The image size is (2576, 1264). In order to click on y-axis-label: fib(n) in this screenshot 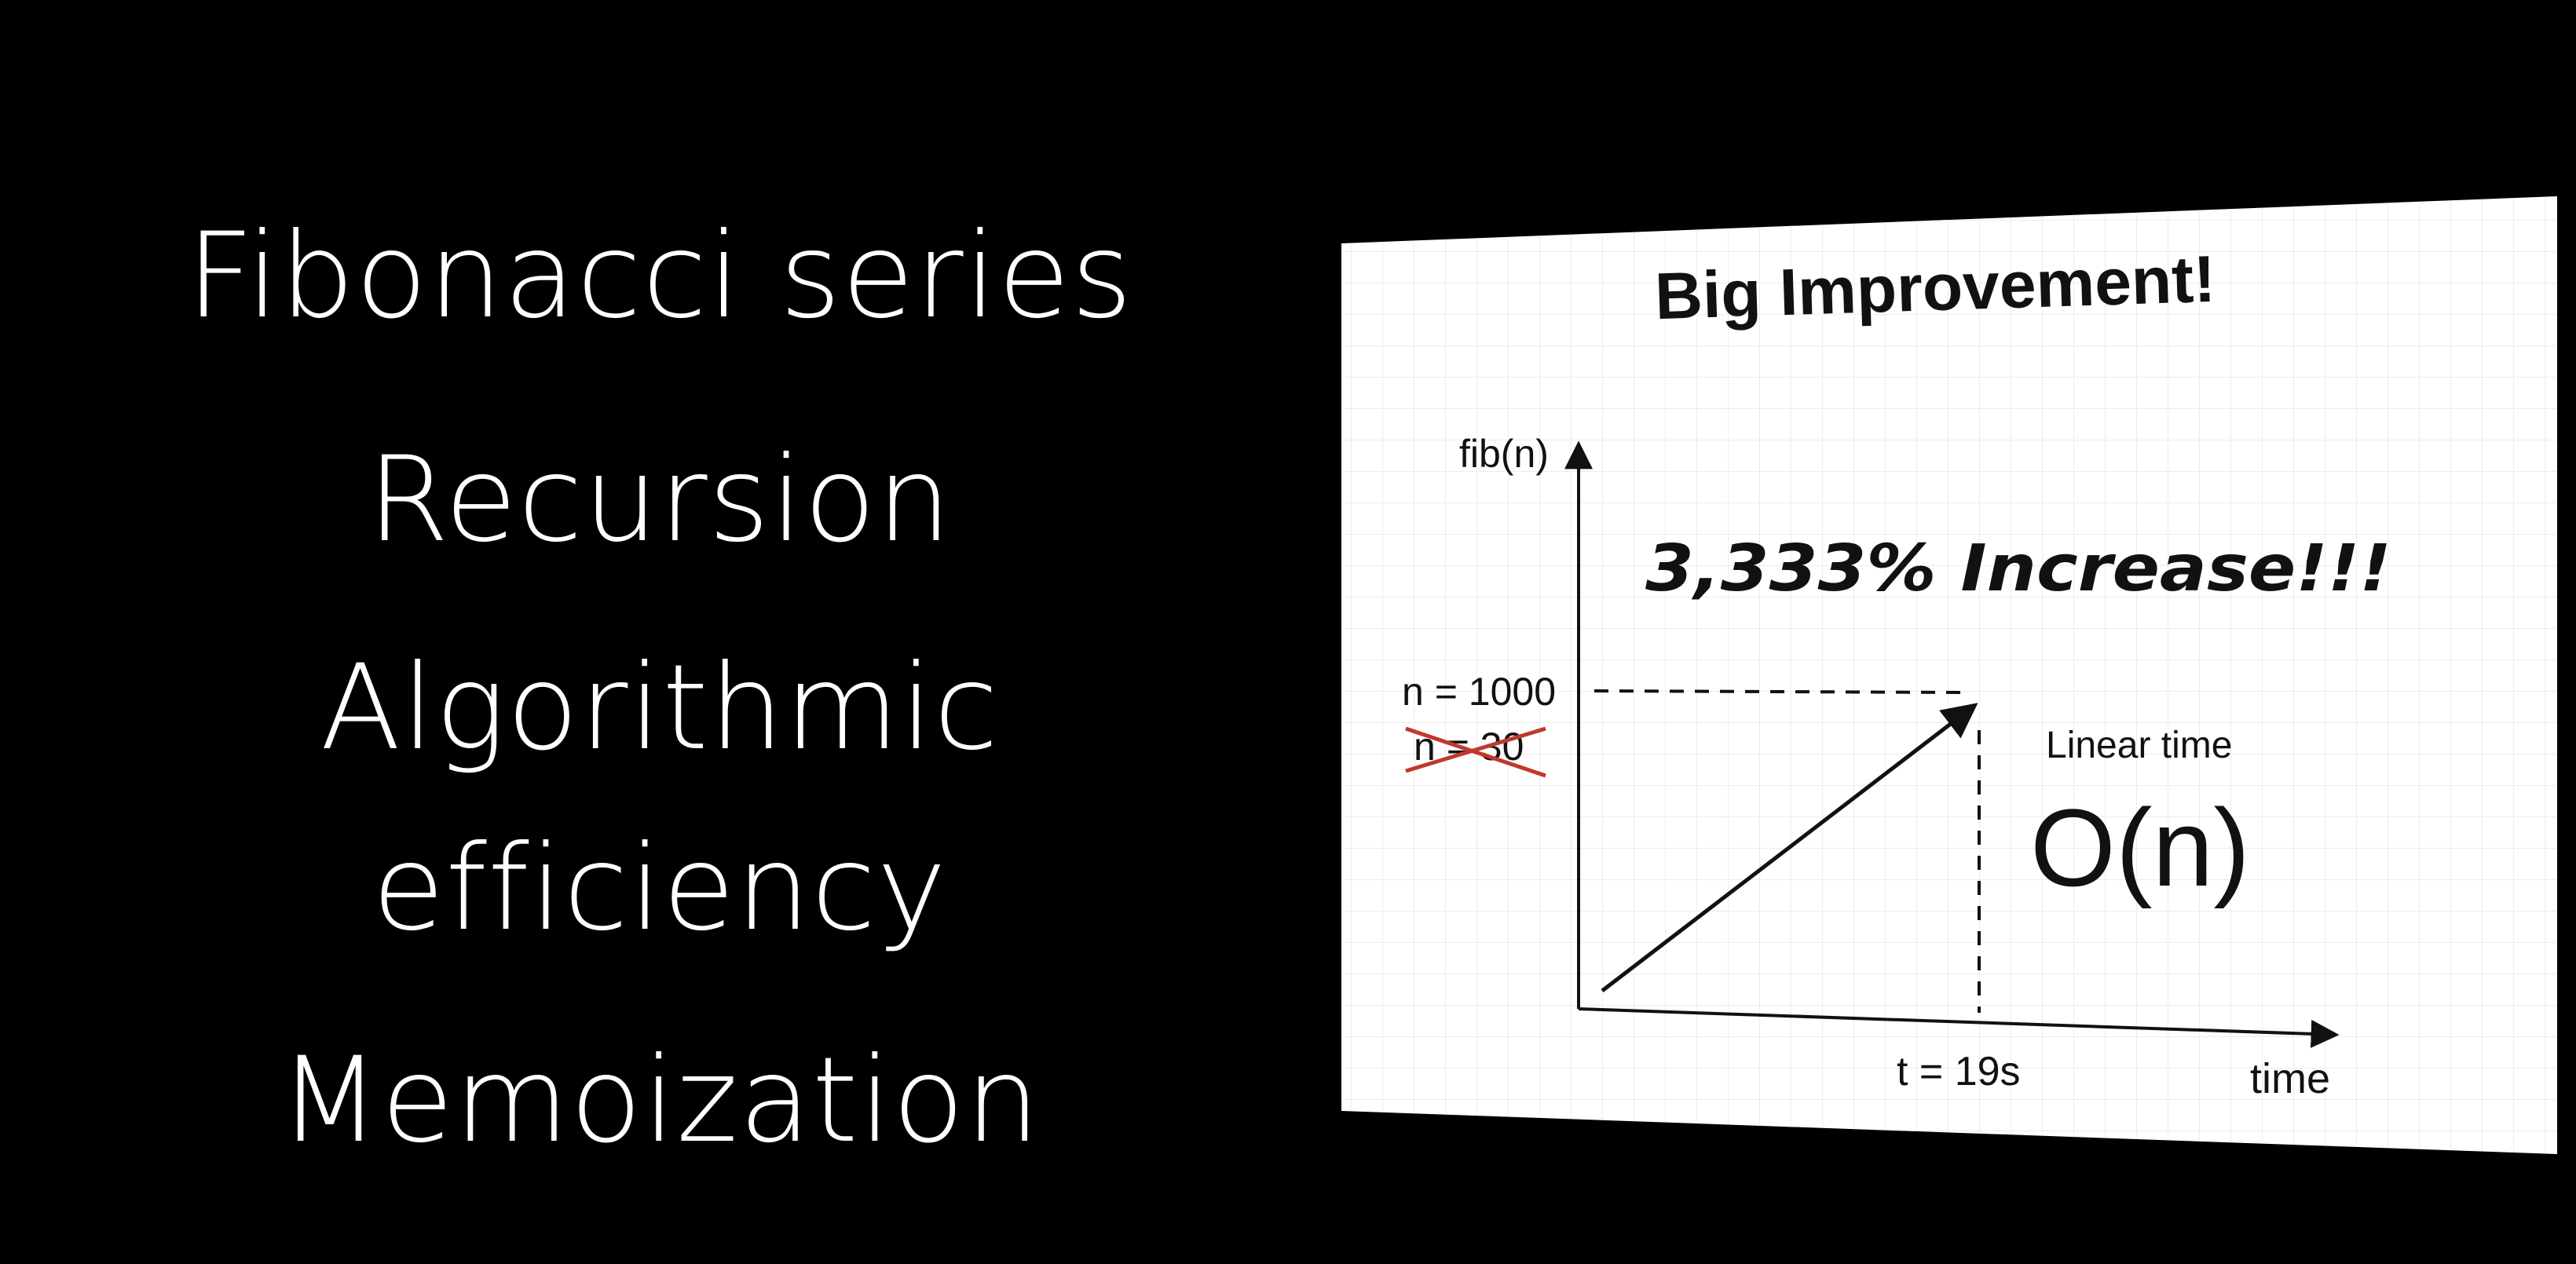, I will do `click(1504, 454)`.